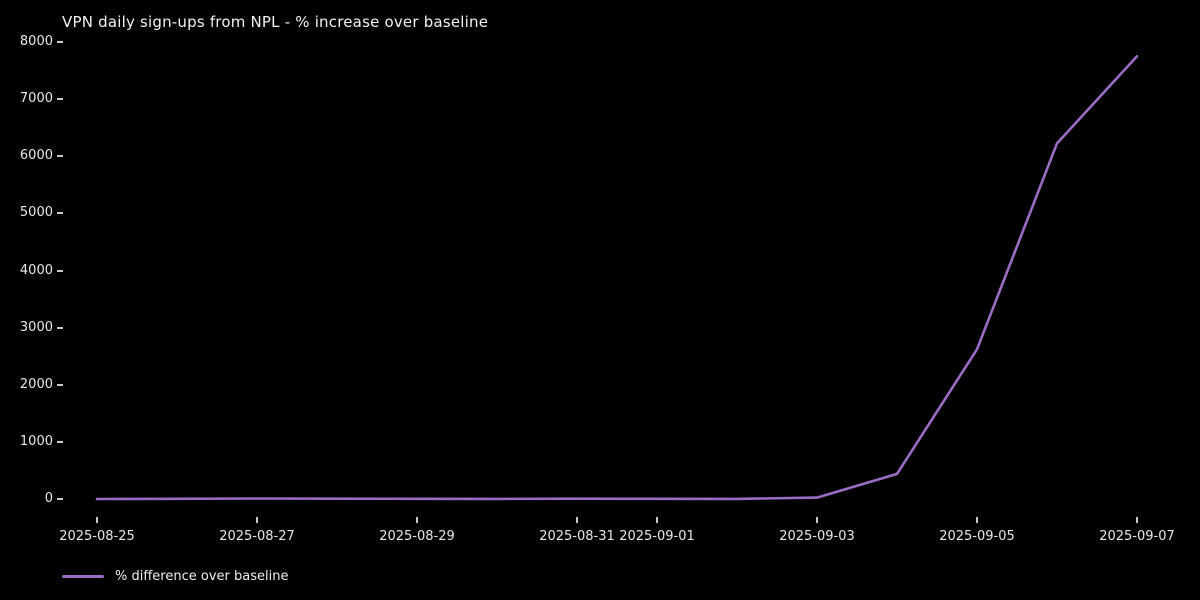  What do you see at coordinates (36, 327) in the screenshot?
I see `y-tick-label: 3000` at bounding box center [36, 327].